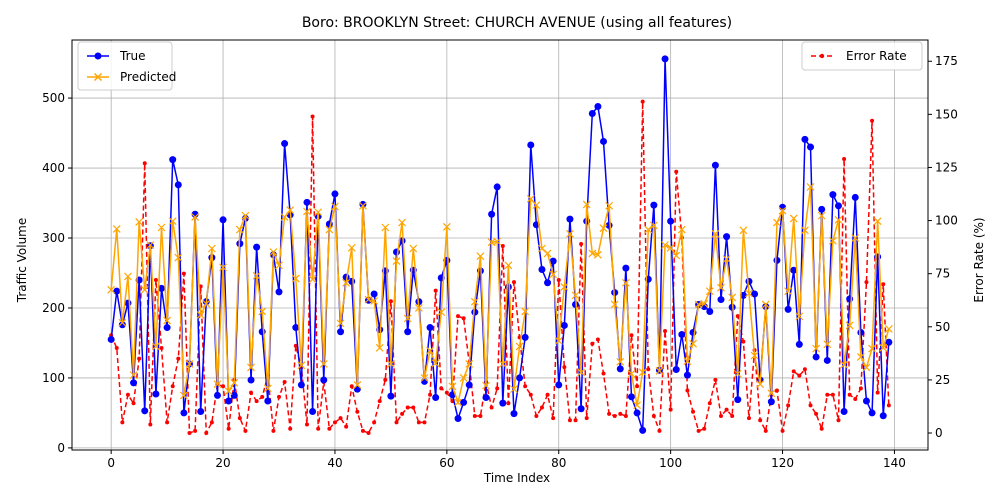 Image resolution: width=1000 pixels, height=500 pixels. What do you see at coordinates (782, 463) in the screenshot?
I see `x-tick-label-120: 120` at bounding box center [782, 463].